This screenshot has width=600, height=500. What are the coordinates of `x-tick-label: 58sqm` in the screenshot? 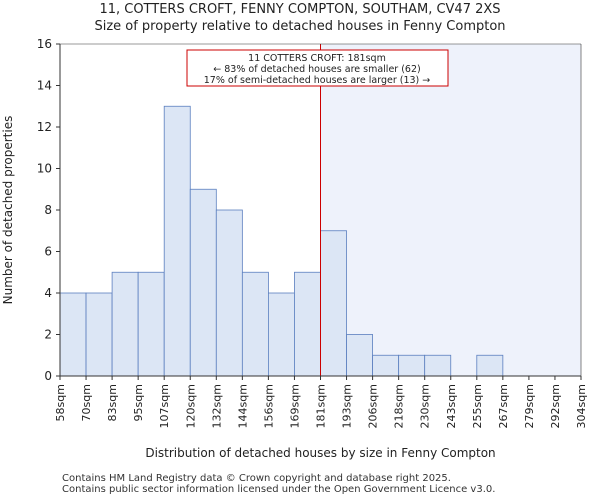 It's located at (60, 402).